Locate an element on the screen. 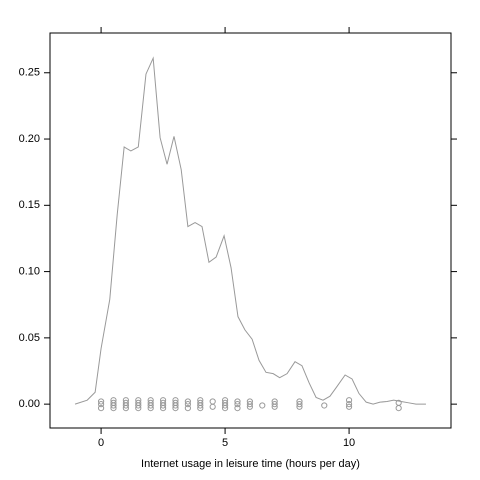 The height and width of the screenshot is (480, 480). y-tick-label: 0.10 is located at coordinates (29, 271).